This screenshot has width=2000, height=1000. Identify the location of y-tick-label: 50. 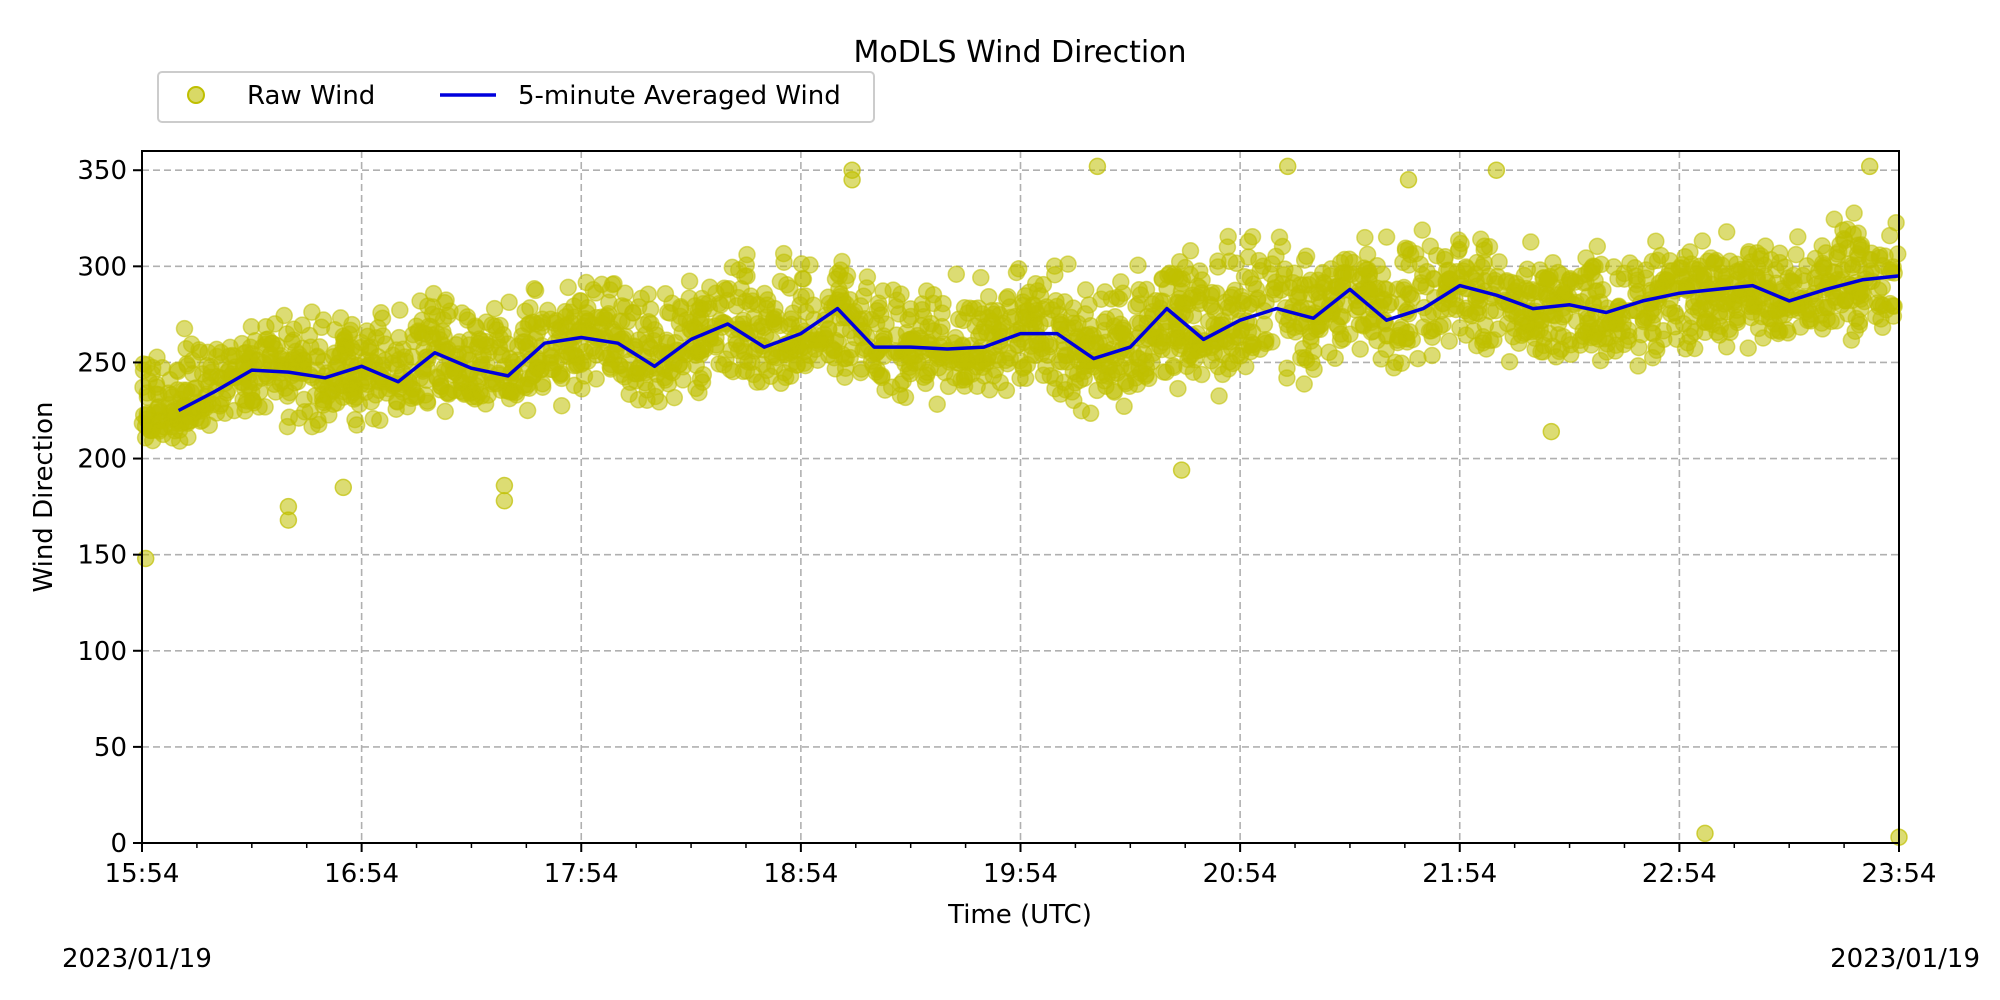
(110, 748).